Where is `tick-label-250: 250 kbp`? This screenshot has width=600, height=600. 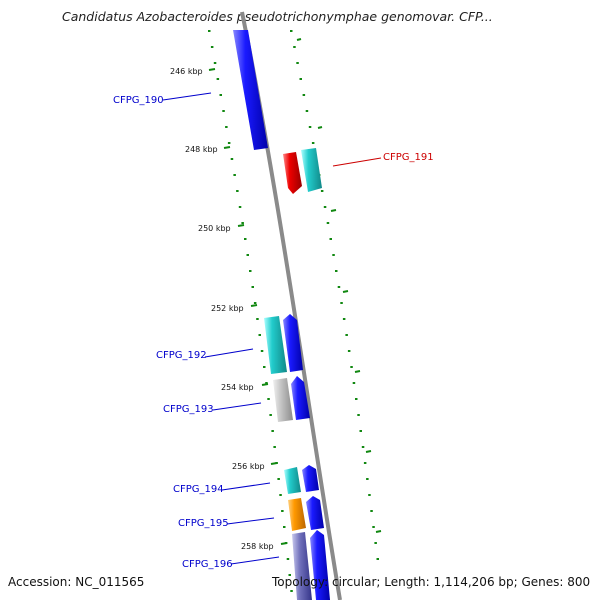
tick-label-250: 250 kbp is located at coordinates (214, 228).